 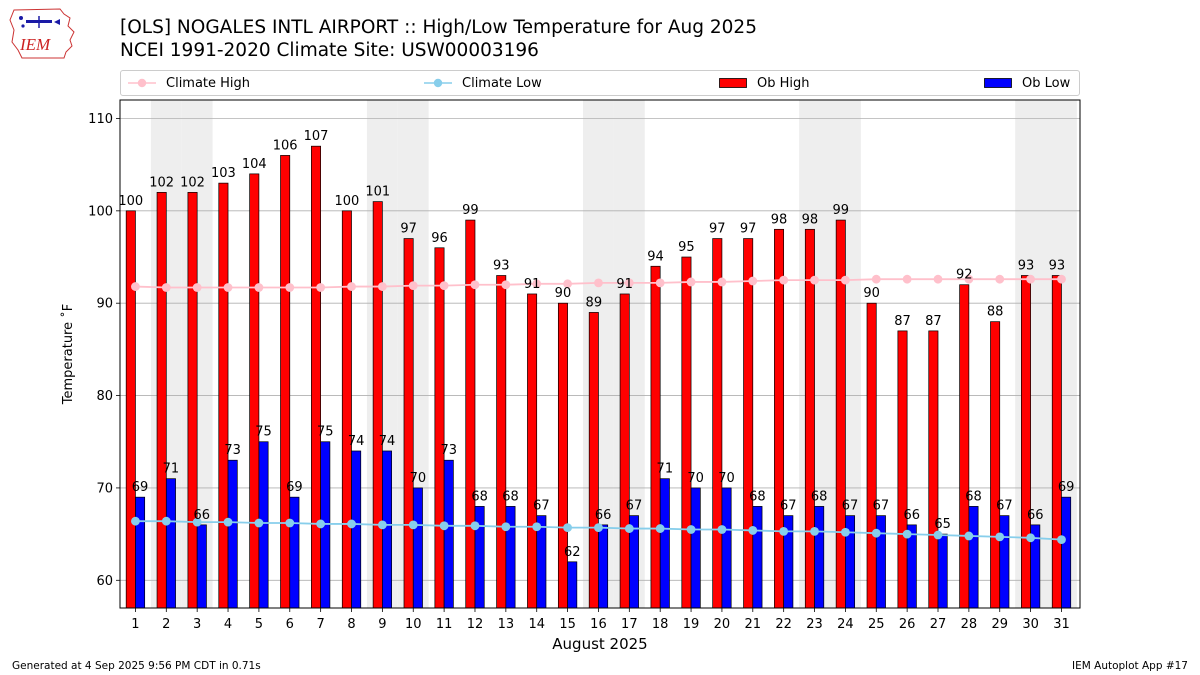 I want to click on x-tick-label: 13, so click(x=506, y=624).